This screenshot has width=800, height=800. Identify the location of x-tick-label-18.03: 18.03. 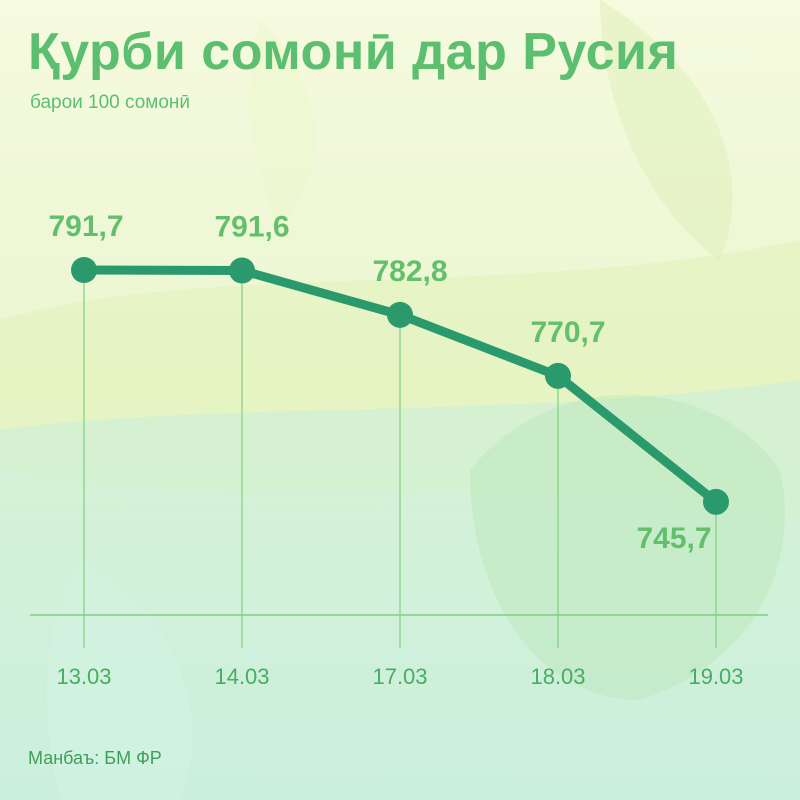
(557, 676).